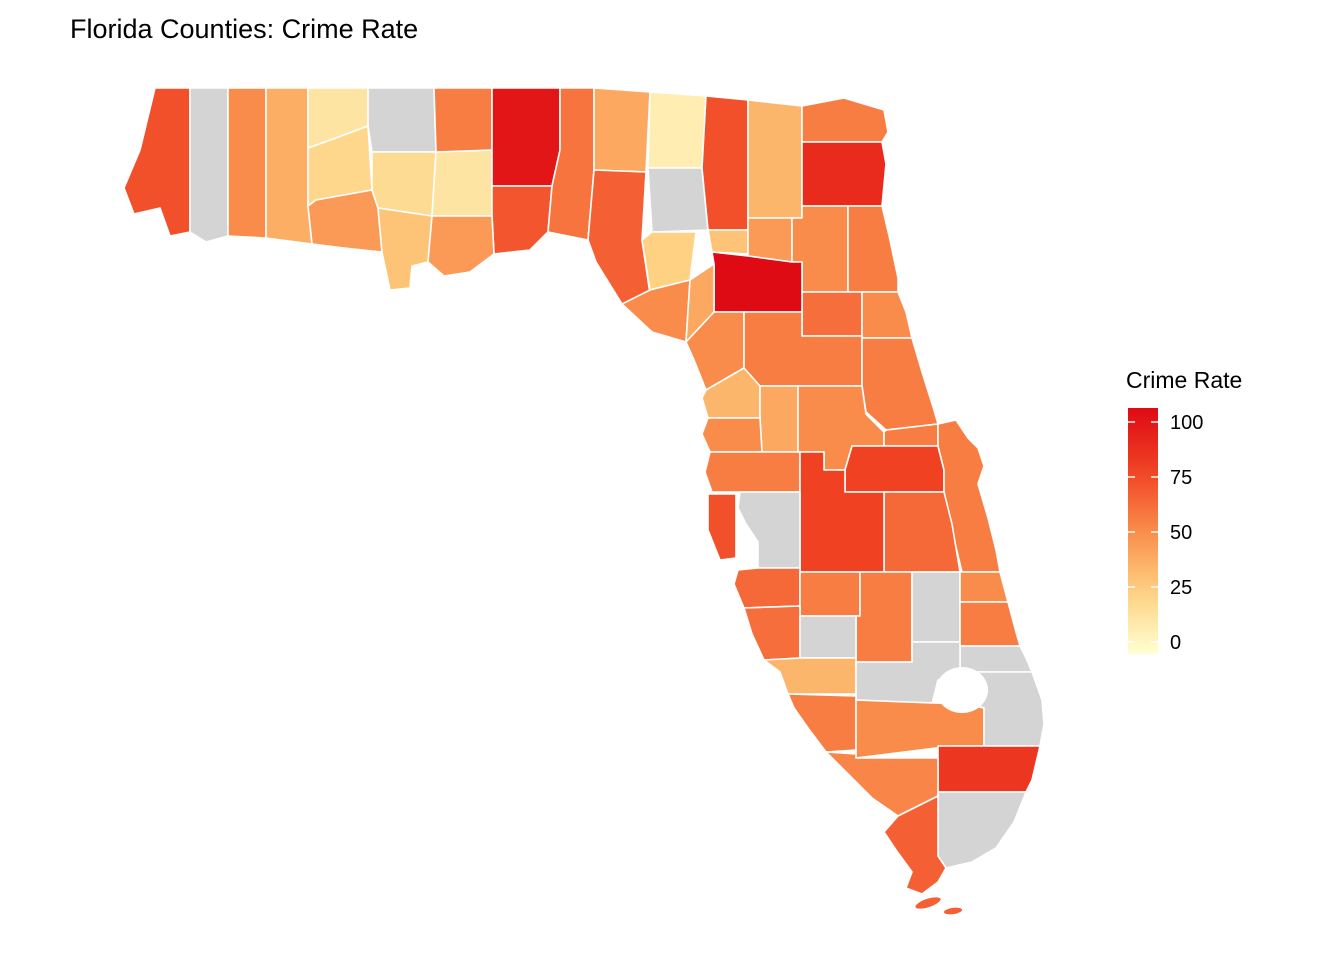  I want to click on legend-colorbar, so click(1143, 531).